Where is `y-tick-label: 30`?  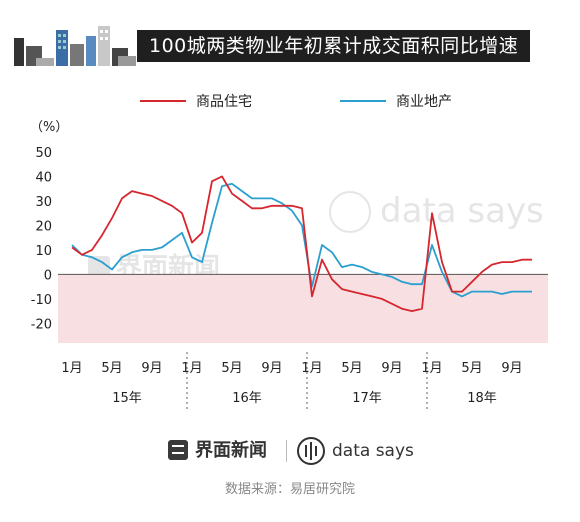 y-tick-label: 30 is located at coordinates (43, 202).